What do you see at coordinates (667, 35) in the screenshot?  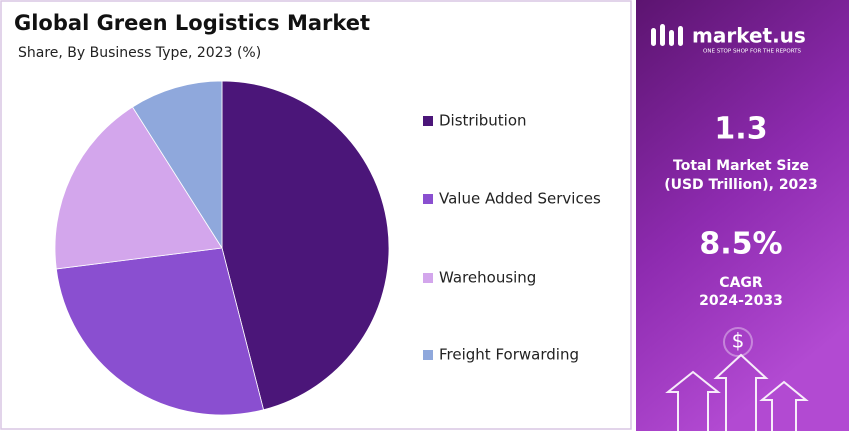 I see `logo-mark` at bounding box center [667, 35].